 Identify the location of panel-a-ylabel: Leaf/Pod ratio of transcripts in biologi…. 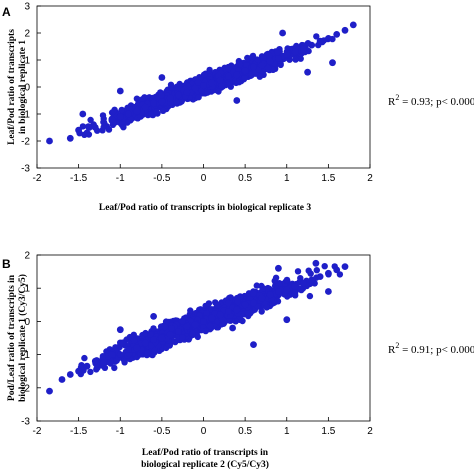
(17, 87).